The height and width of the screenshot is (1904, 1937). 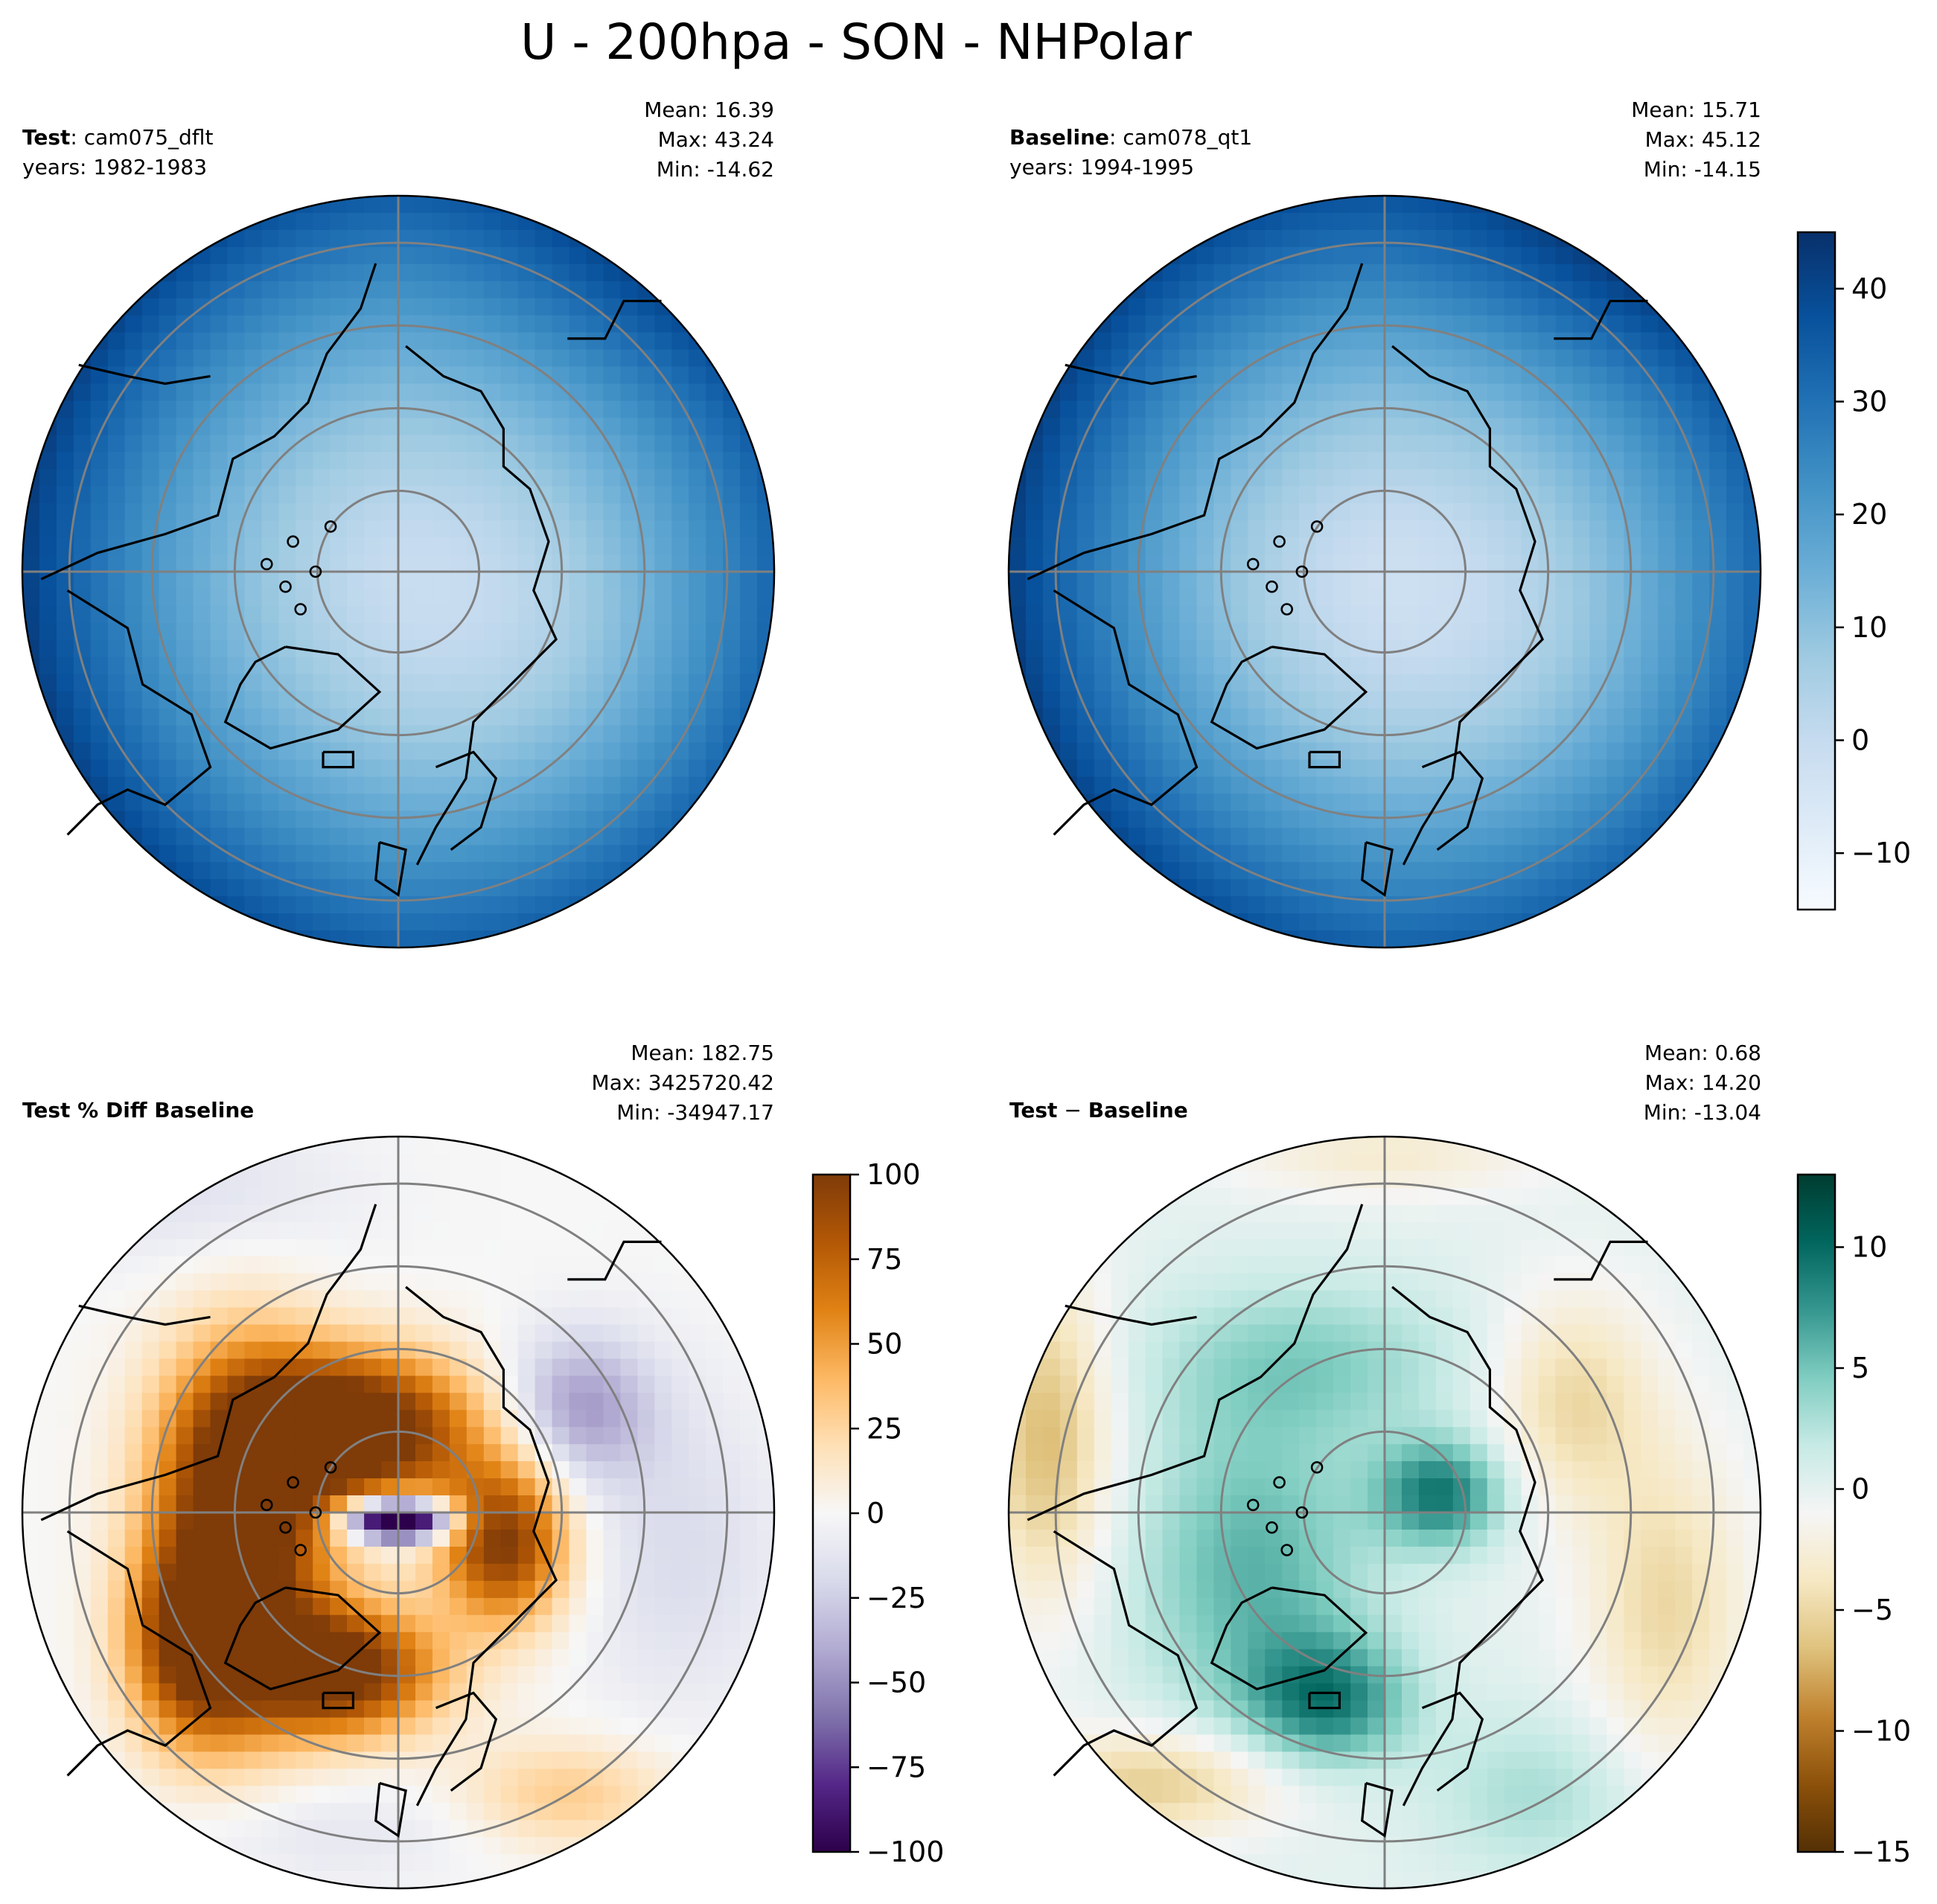 I want to click on diff-tick-label: 10, so click(x=1869, y=1247).